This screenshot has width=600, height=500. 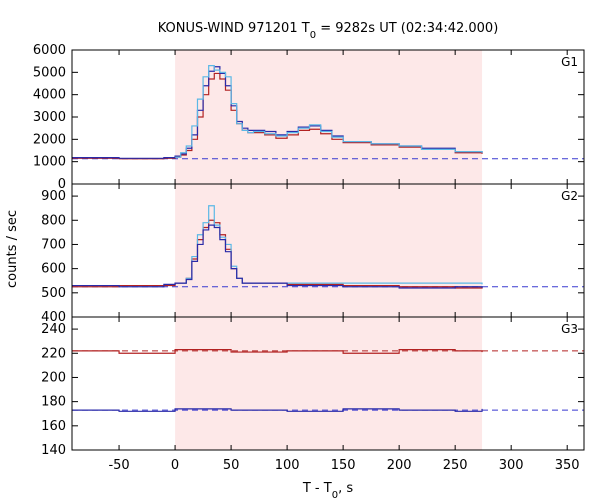 I want to click on y-tick-label: 800, so click(x=53, y=220).